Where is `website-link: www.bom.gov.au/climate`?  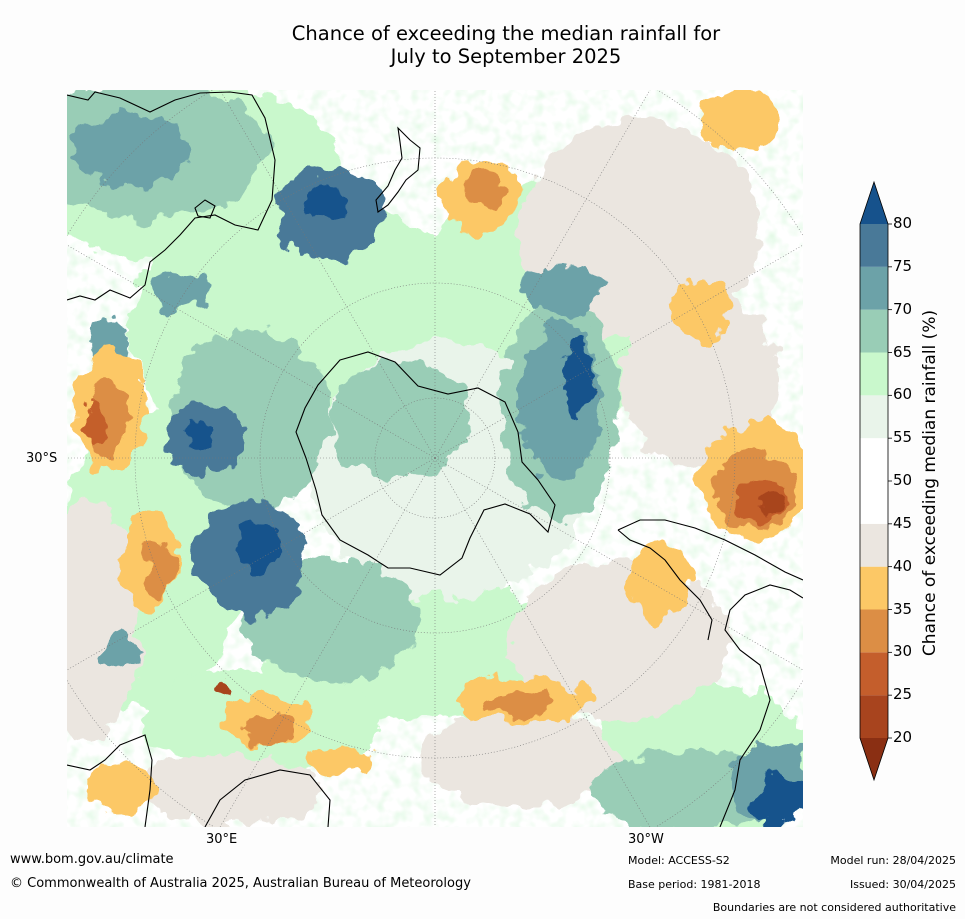
website-link: www.bom.gov.au/climate is located at coordinates (92, 859).